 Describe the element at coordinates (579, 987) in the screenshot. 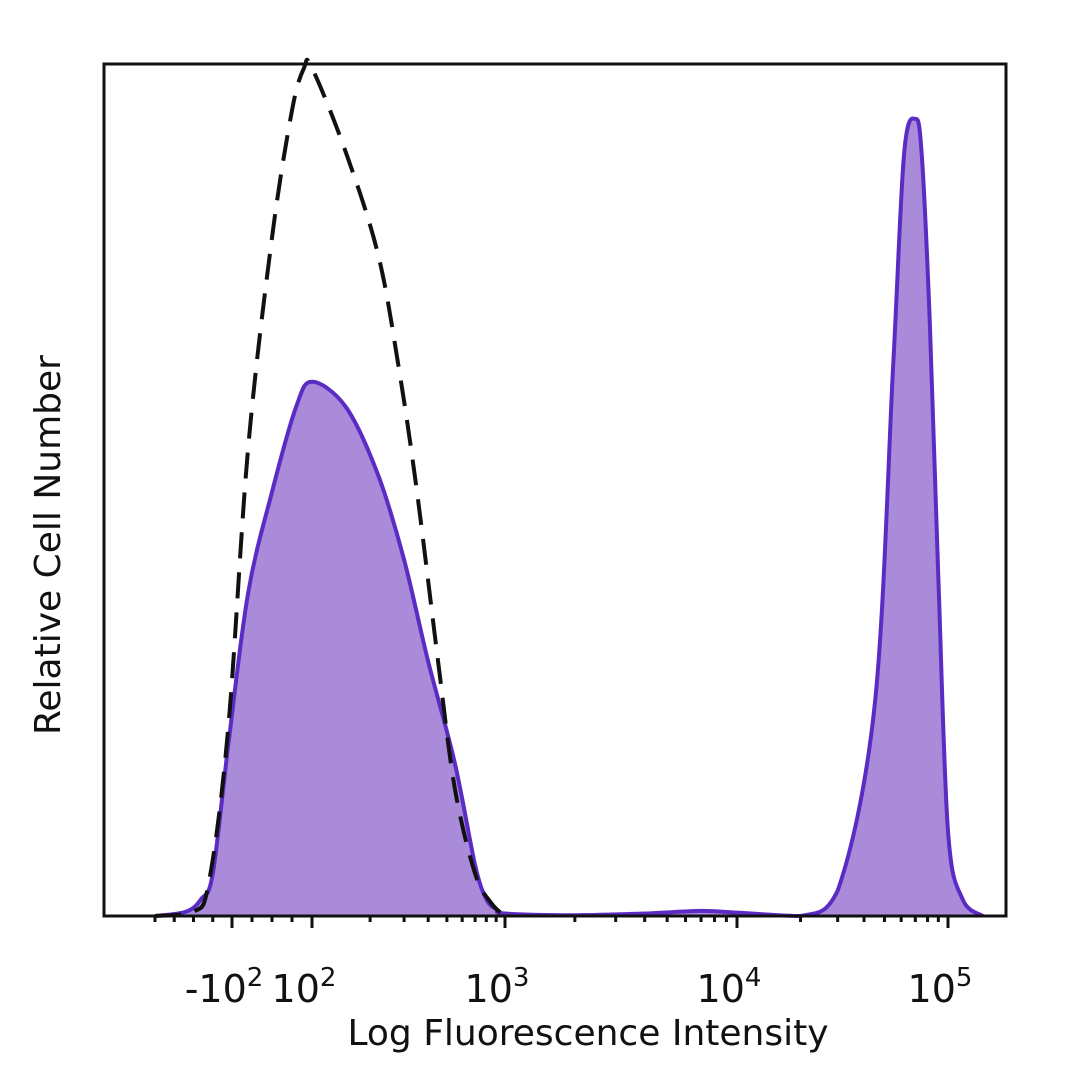

I see `x-axis-tick-labels: -102 102 103 104 105` at that location.